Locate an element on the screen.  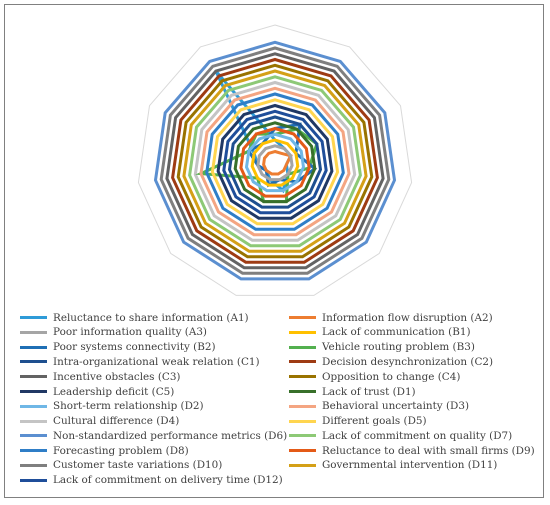
legend-label: Governmental intervention (D11) is located at coordinates (410, 465).